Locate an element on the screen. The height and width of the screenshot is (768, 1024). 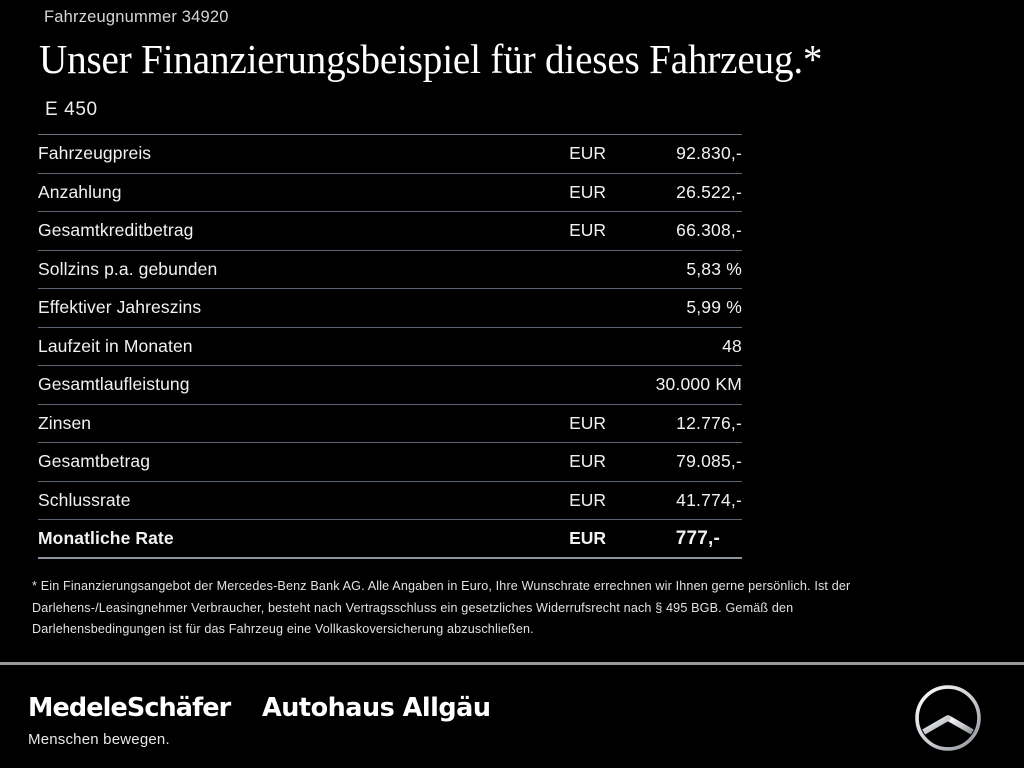
table-row: Gesamtlaufleistung 30.000 KM is located at coordinates (390, 385).